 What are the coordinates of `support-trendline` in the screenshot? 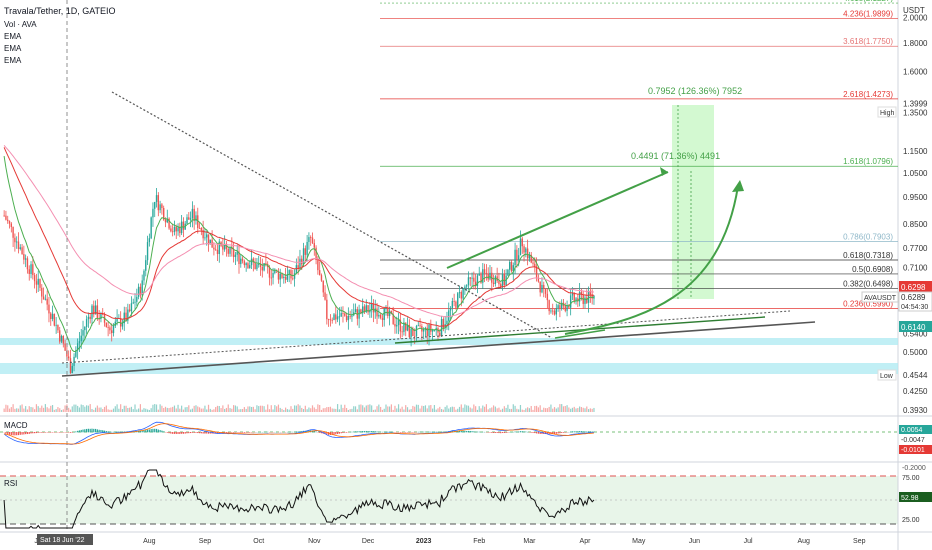 It's located at (438, 349).